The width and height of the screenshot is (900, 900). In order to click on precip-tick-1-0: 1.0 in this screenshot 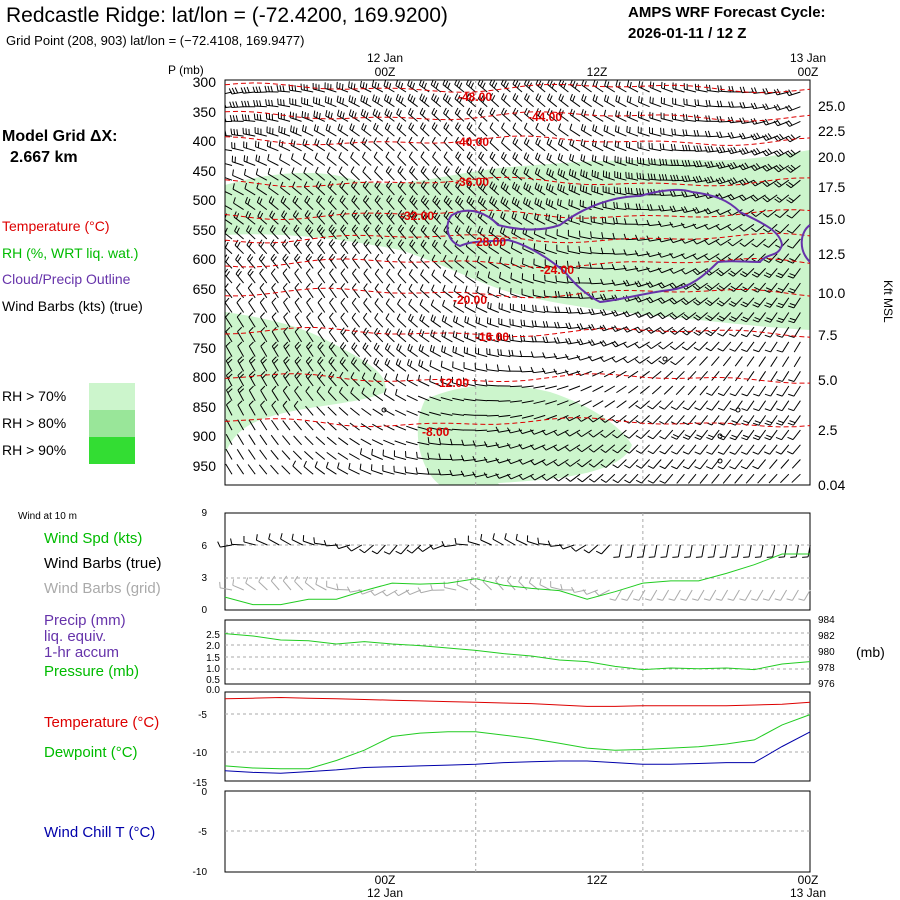, I will do `click(213, 669)`.